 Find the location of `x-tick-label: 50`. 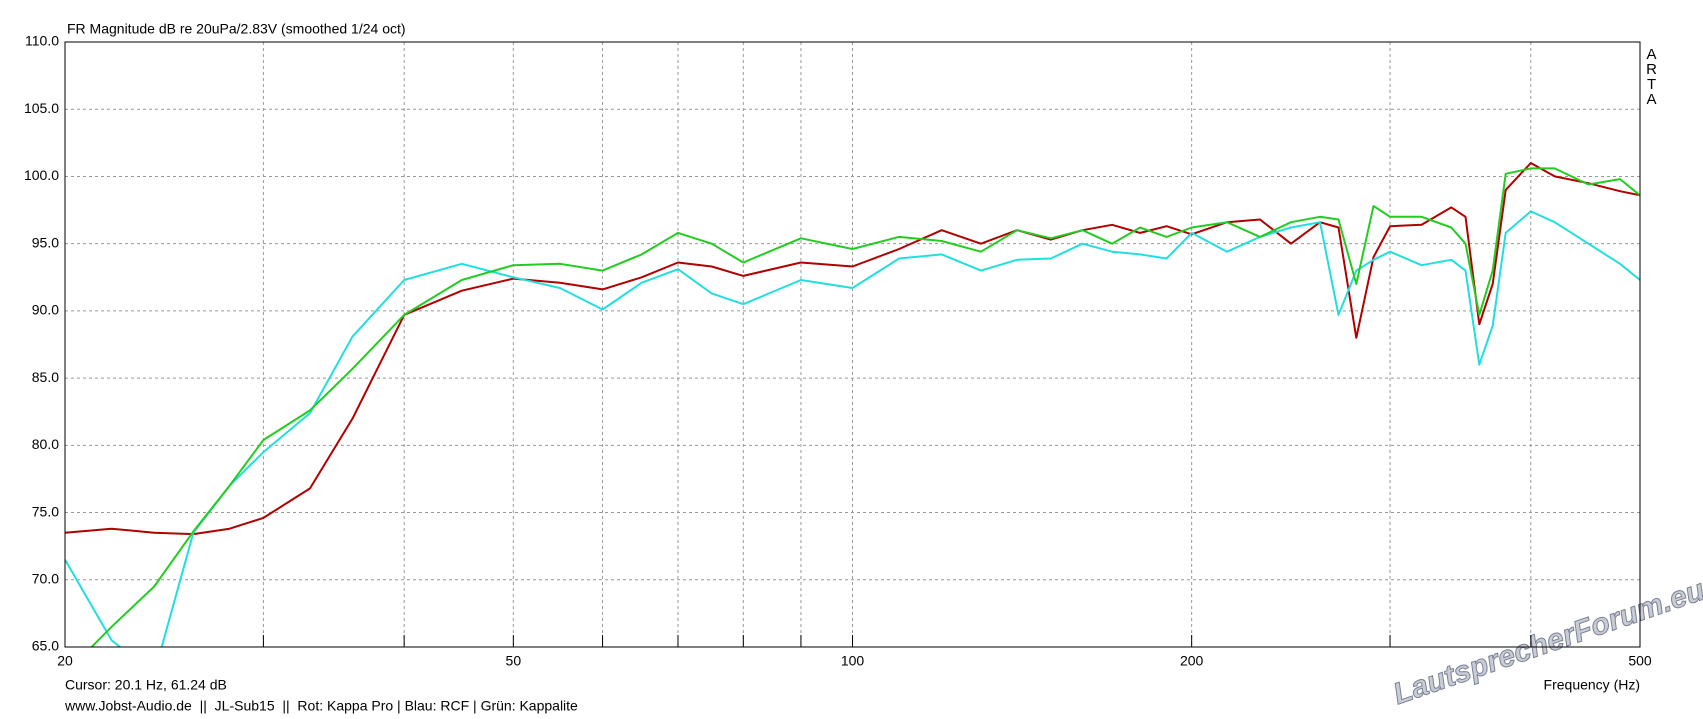

x-tick-label: 50 is located at coordinates (514, 661).